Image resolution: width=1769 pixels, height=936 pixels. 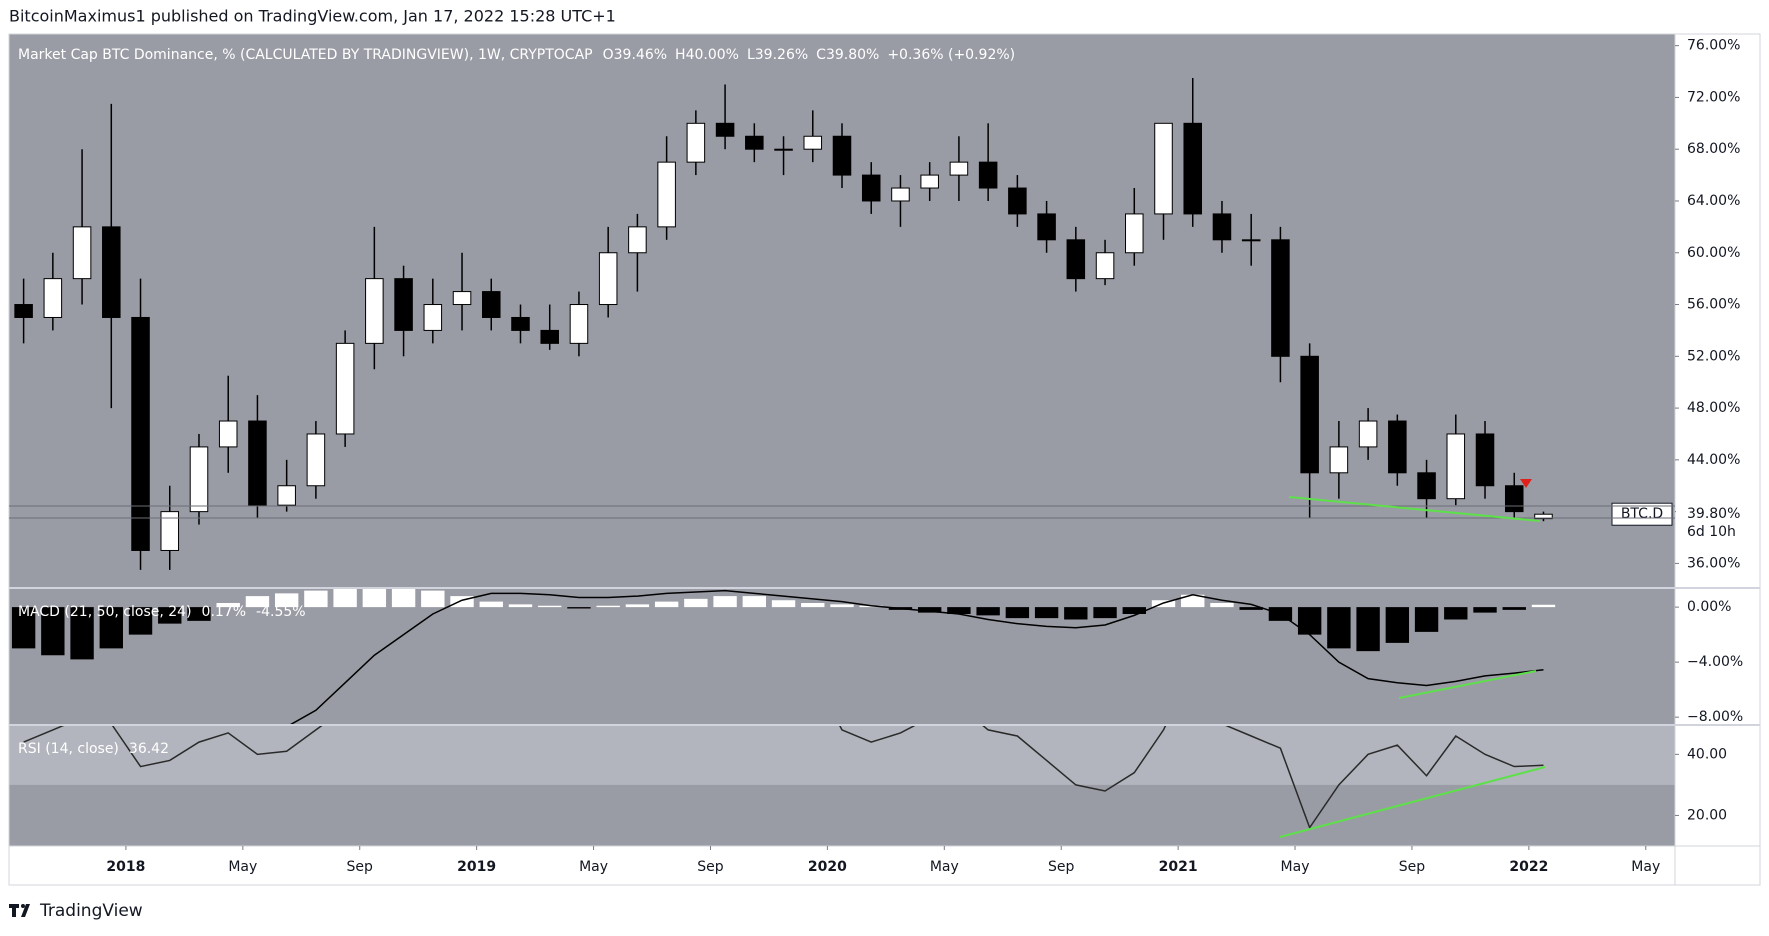 I want to click on change: +0.36% (+0.92%), so click(x=951, y=55).